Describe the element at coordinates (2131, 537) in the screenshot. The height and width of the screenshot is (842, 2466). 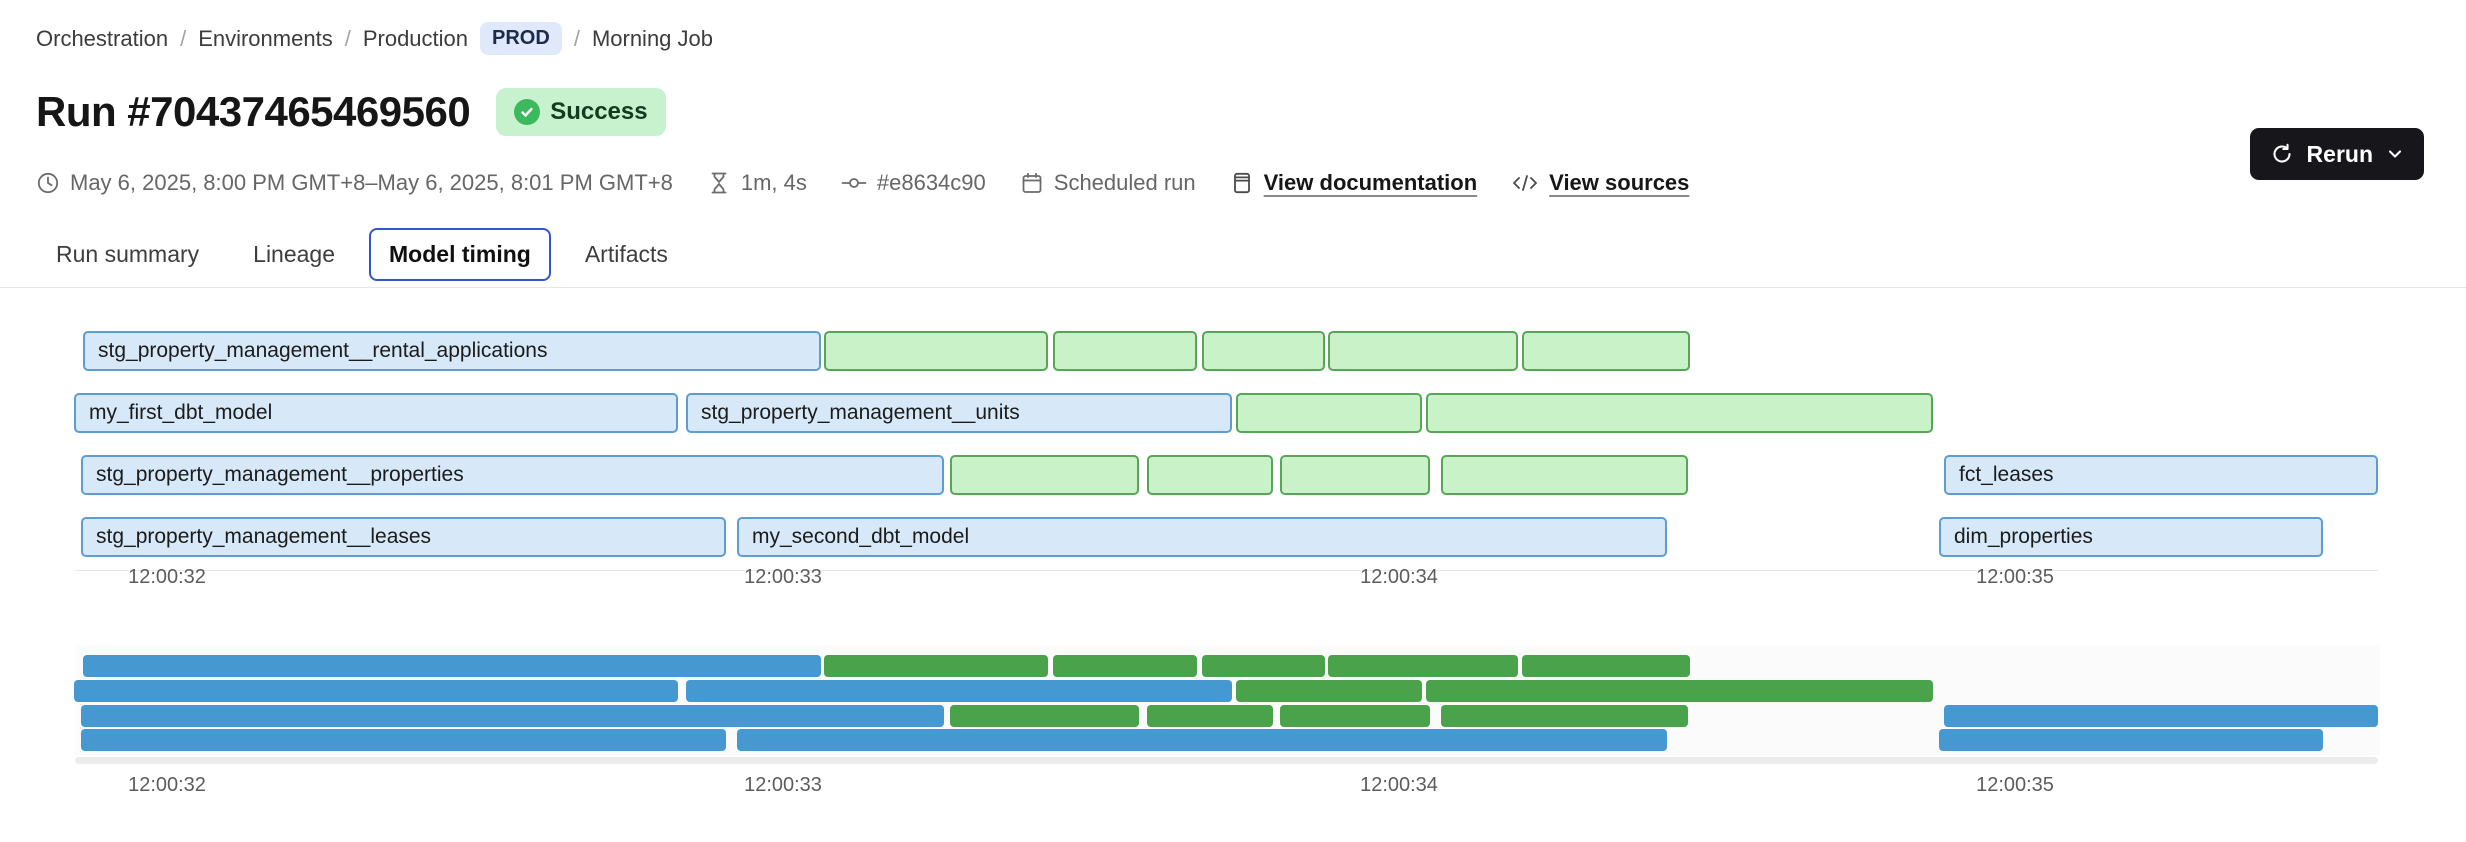
I see `gantt-bar: dim_properties` at that location.